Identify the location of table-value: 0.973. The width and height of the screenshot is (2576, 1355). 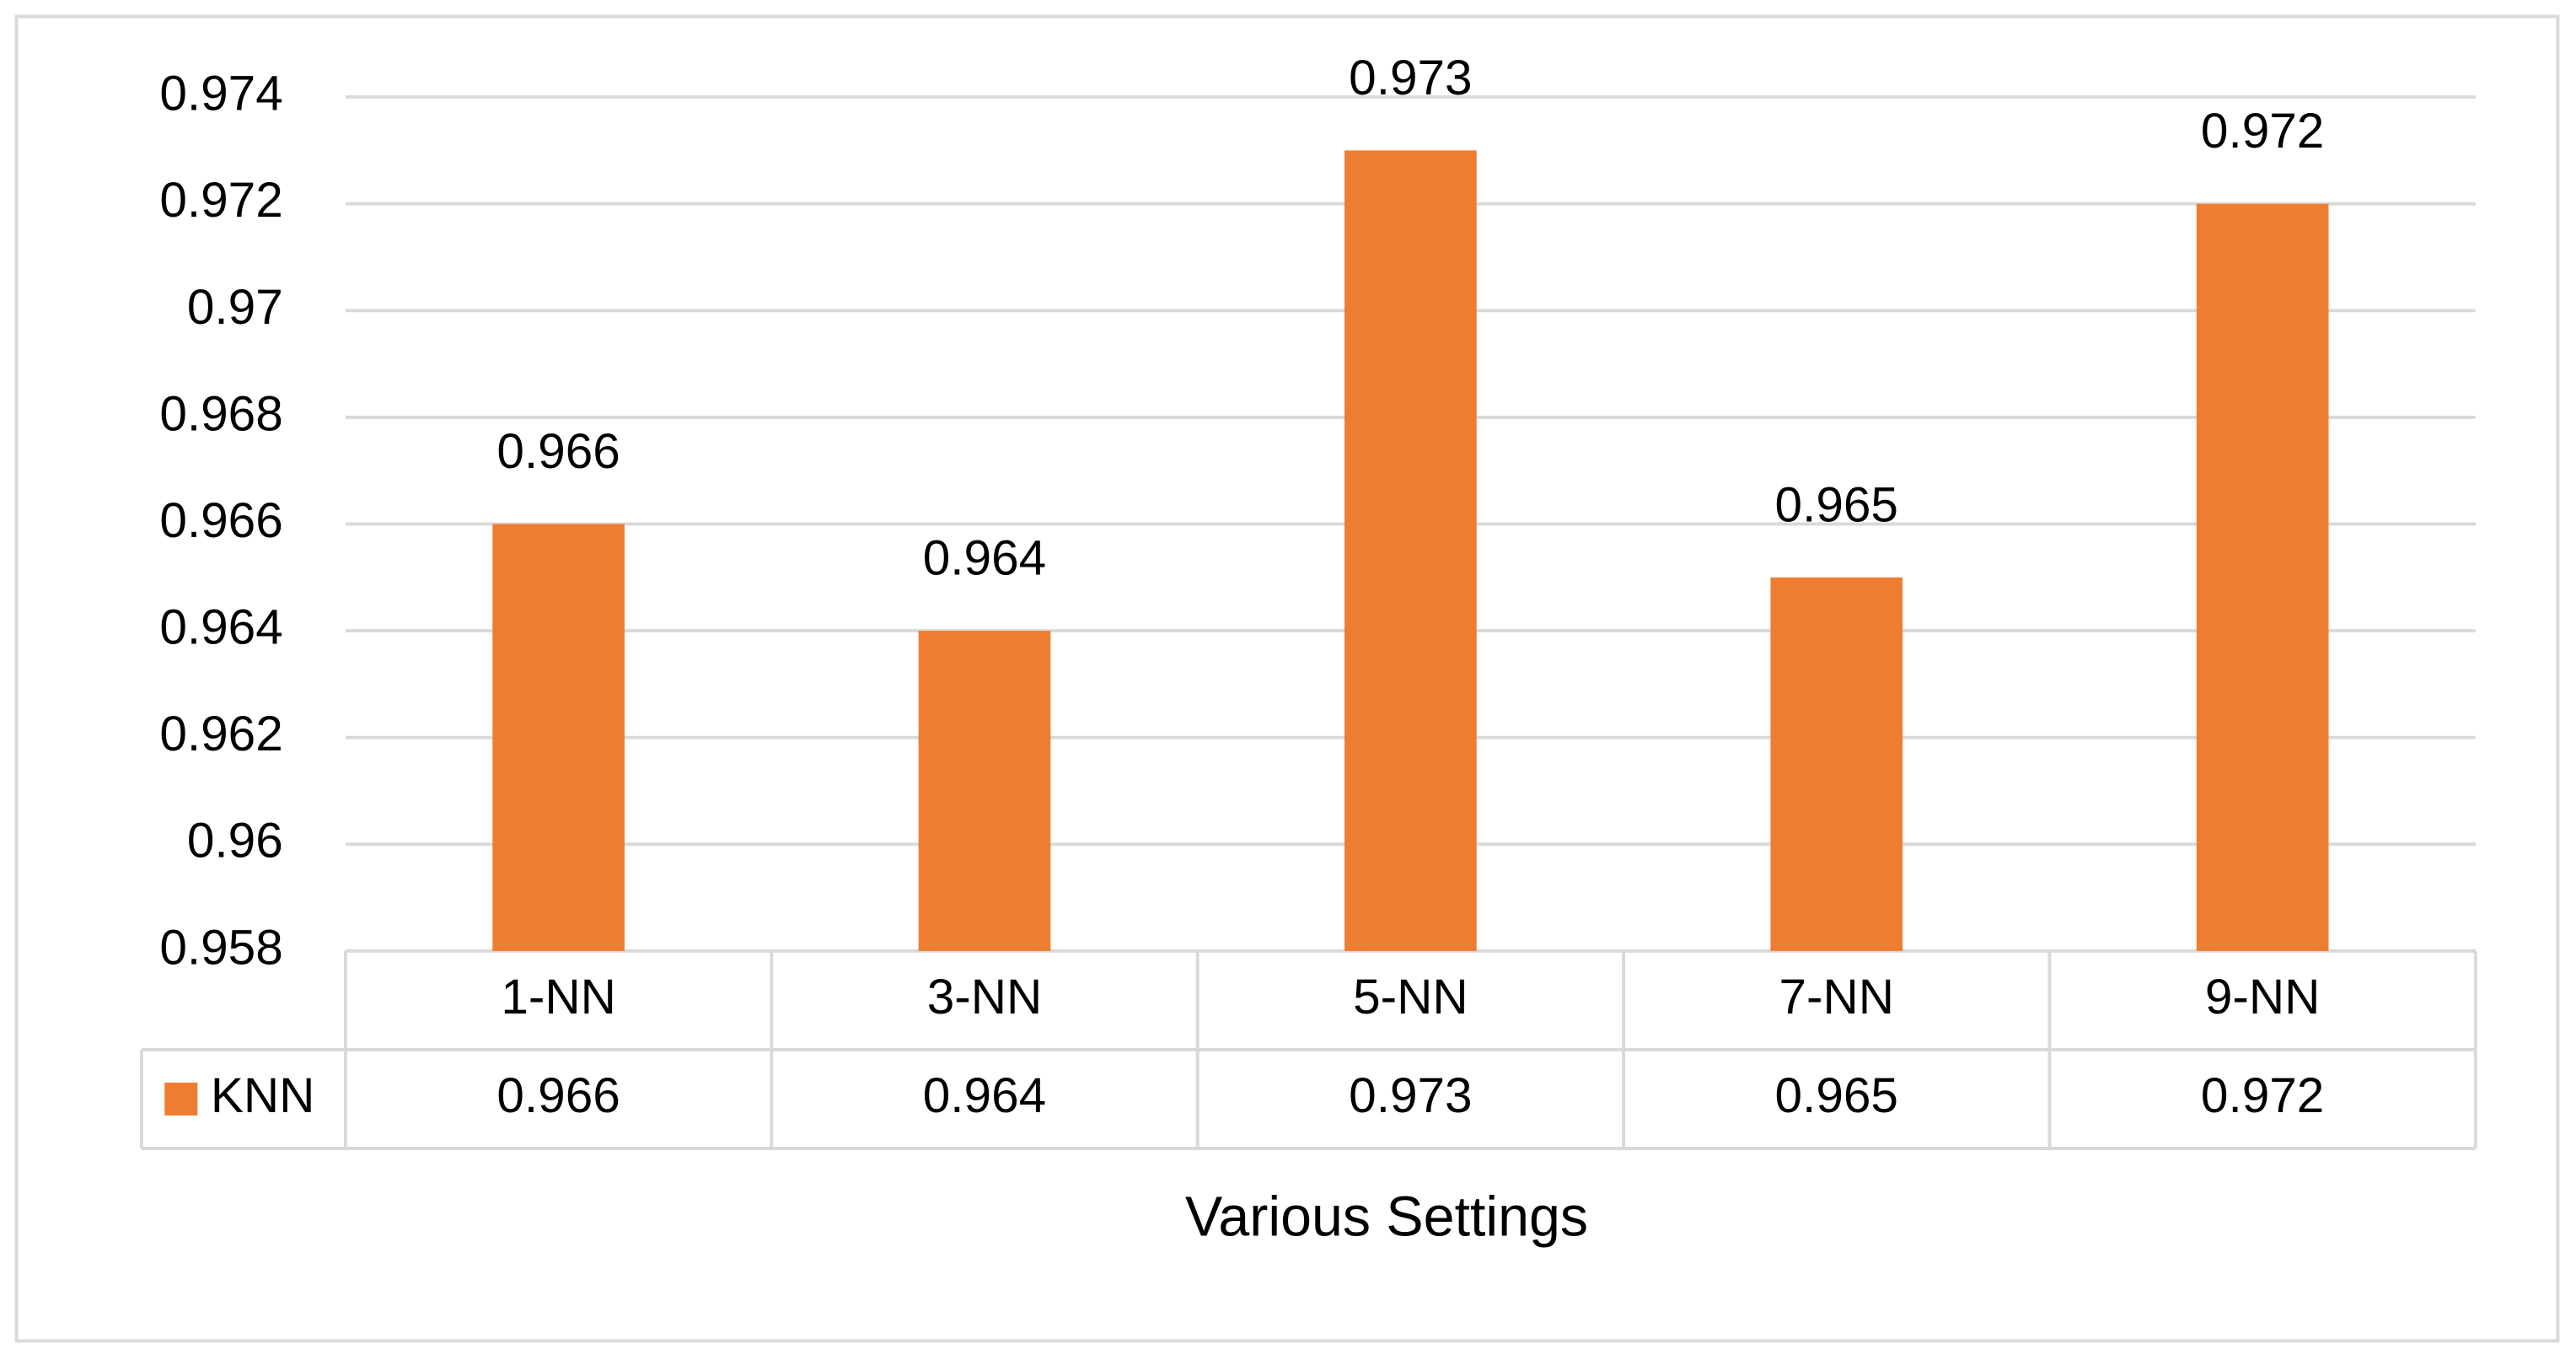
(1410, 1095).